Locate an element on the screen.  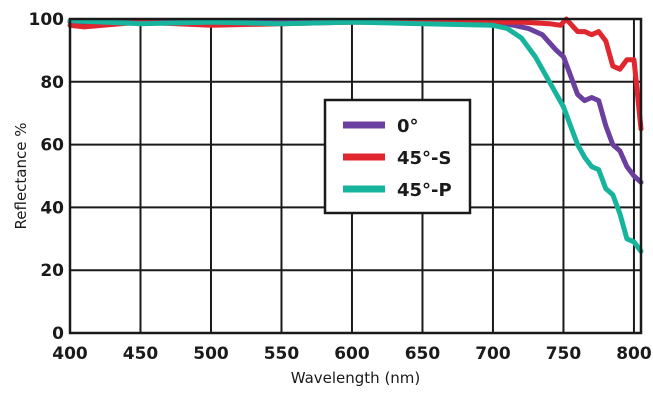
y-tick-label-20: 20 is located at coordinates (52, 271).